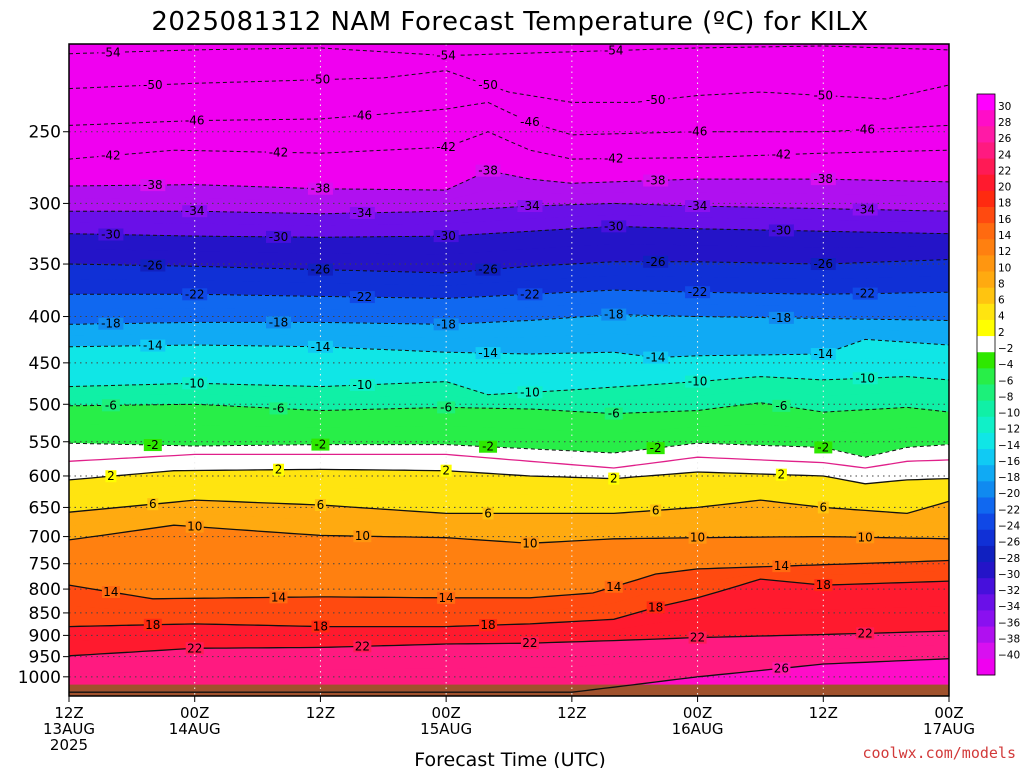 This screenshot has width=1024, height=768. What do you see at coordinates (446, 729) in the screenshot?
I see `x-tick-label-line: 15AUG` at bounding box center [446, 729].